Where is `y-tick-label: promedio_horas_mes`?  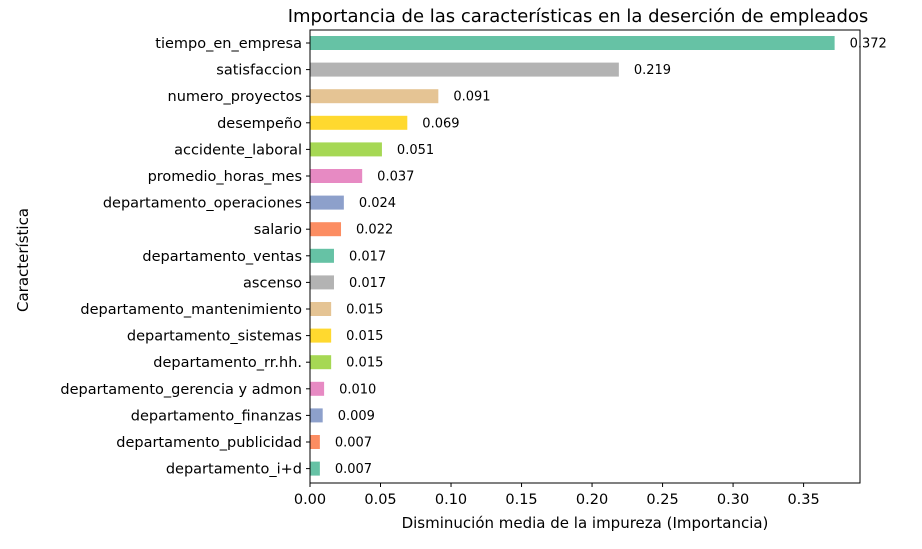
y-tick-label: promedio_horas_mes is located at coordinates (225, 177).